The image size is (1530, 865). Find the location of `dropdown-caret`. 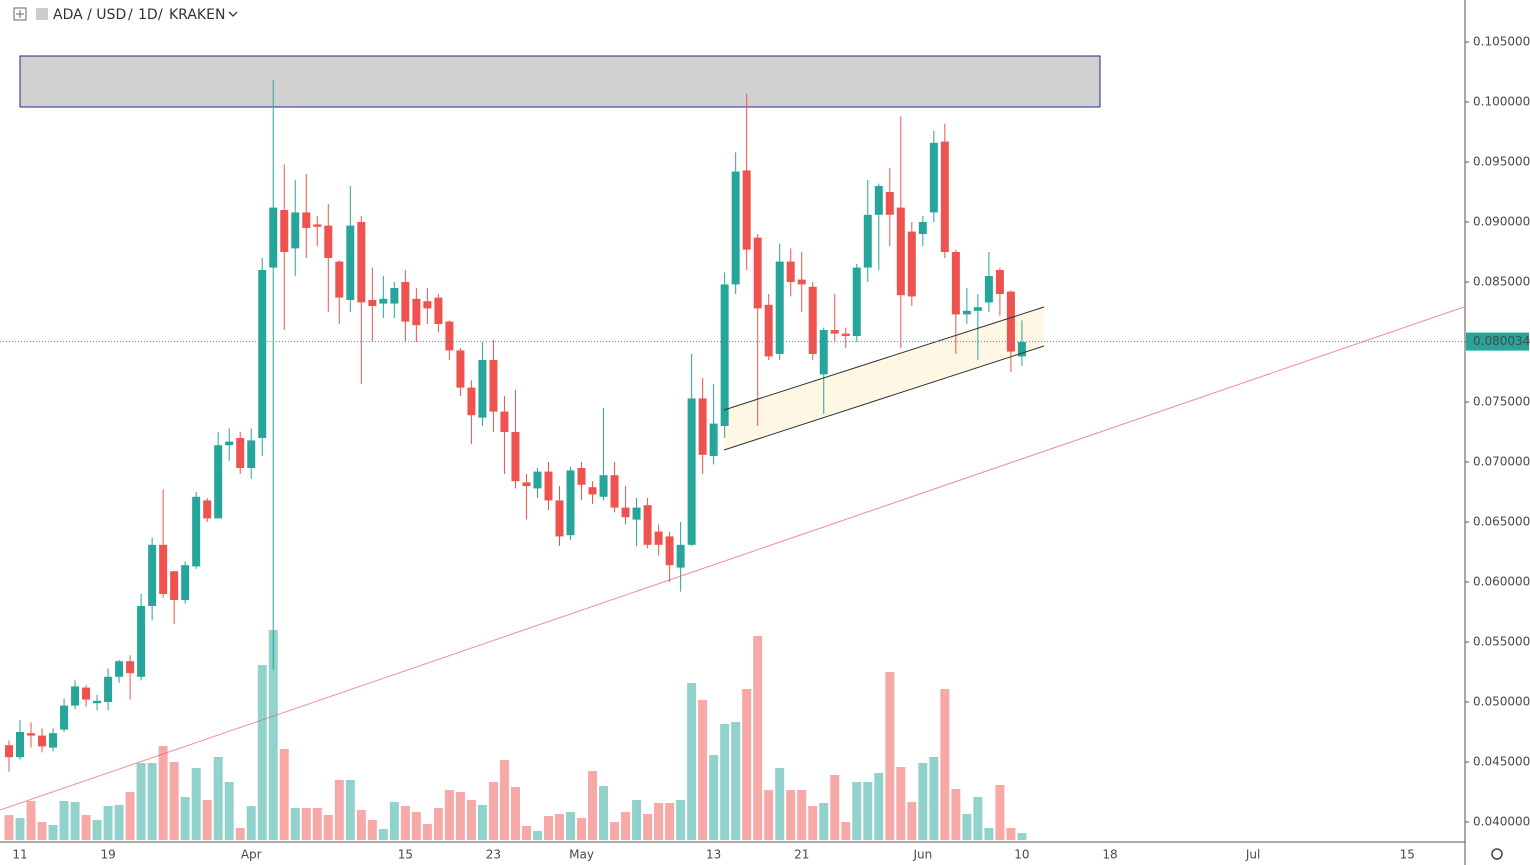

dropdown-caret is located at coordinates (233, 14).